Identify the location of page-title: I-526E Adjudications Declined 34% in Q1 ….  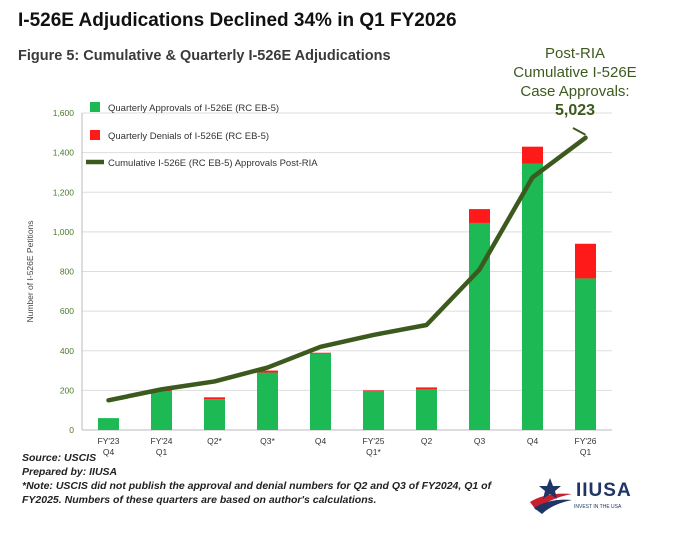
(237, 20).